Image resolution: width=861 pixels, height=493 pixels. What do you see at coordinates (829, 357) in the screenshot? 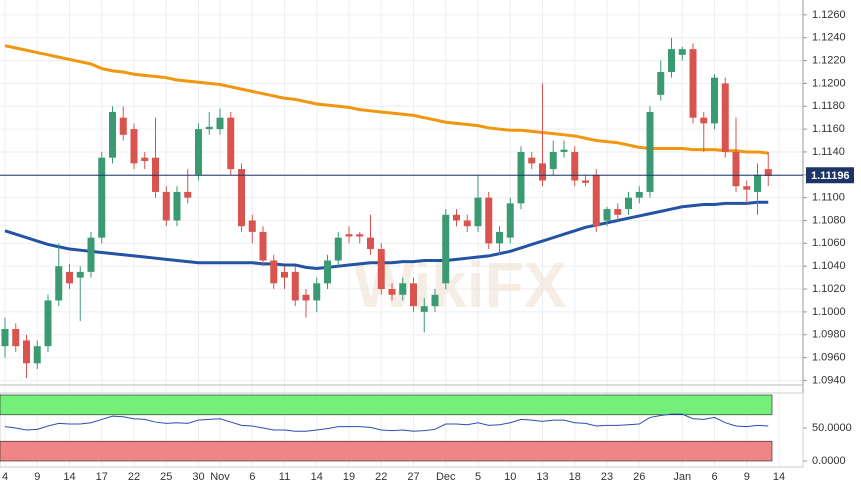
I see `y-tick-label: 1.0960` at bounding box center [829, 357].